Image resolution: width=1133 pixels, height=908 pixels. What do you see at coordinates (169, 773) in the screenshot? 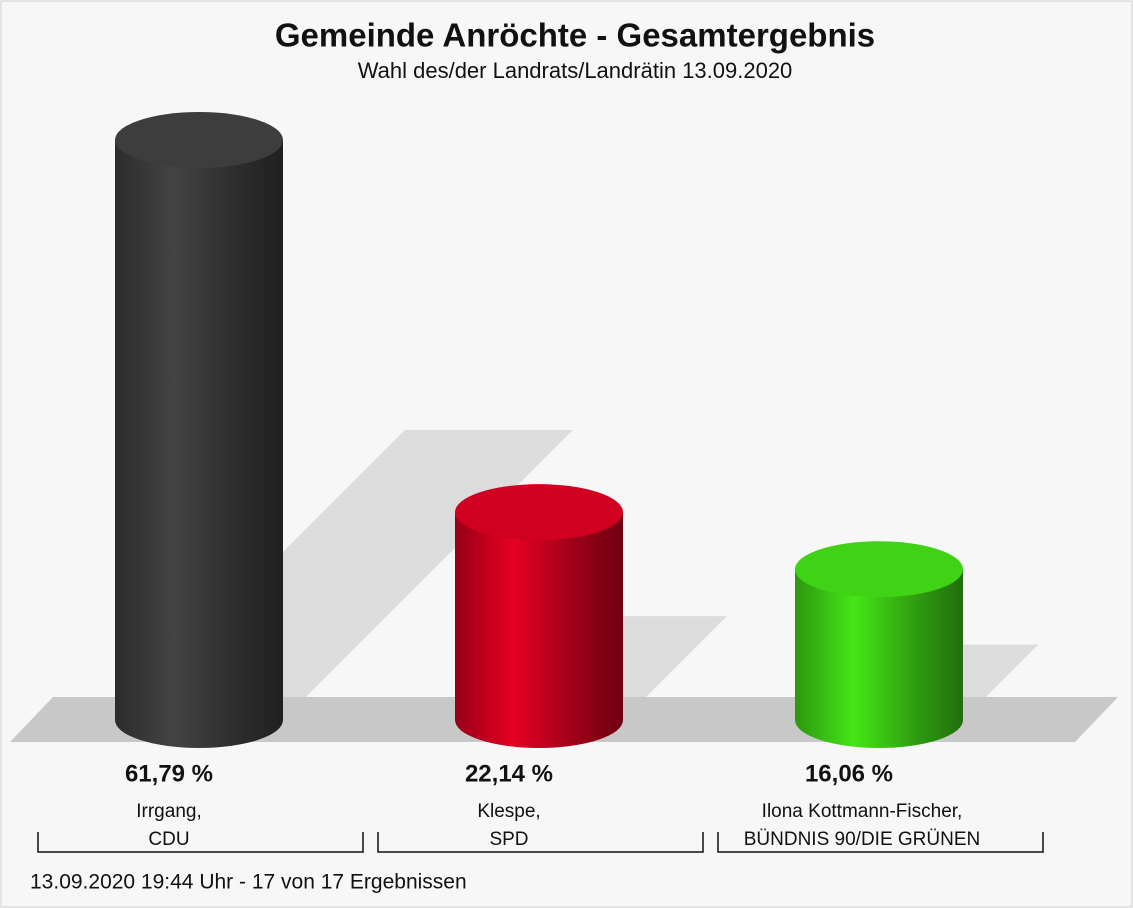
I see `value-label: 61,79 %` at bounding box center [169, 773].